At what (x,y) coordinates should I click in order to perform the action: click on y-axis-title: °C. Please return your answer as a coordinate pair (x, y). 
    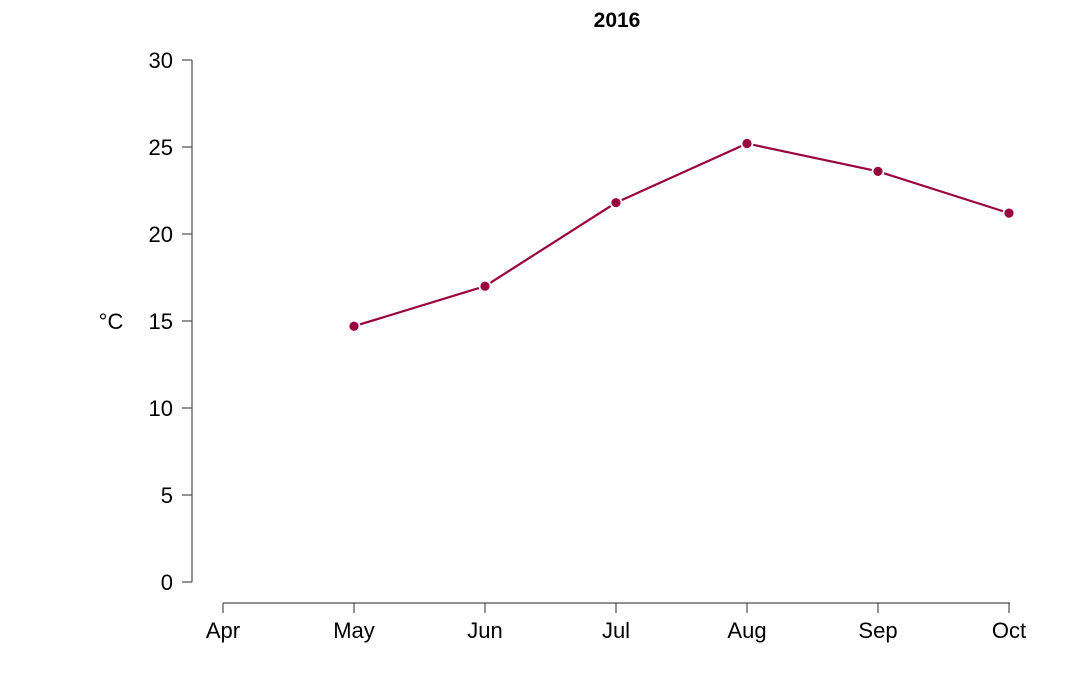
    Looking at the image, I should click on (111, 321).